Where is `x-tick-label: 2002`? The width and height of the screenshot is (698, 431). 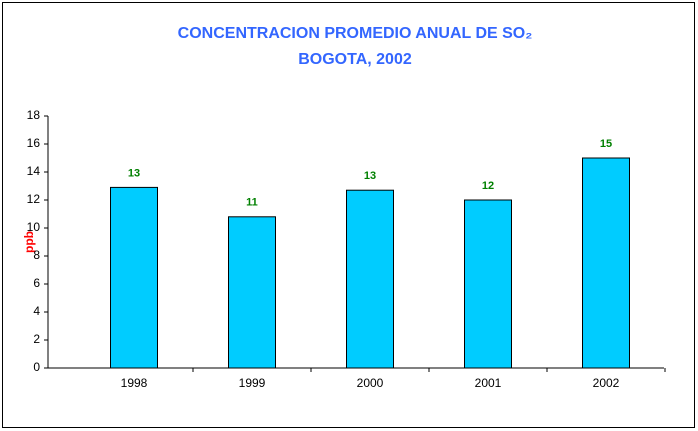 x-tick-label: 2002 is located at coordinates (606, 383).